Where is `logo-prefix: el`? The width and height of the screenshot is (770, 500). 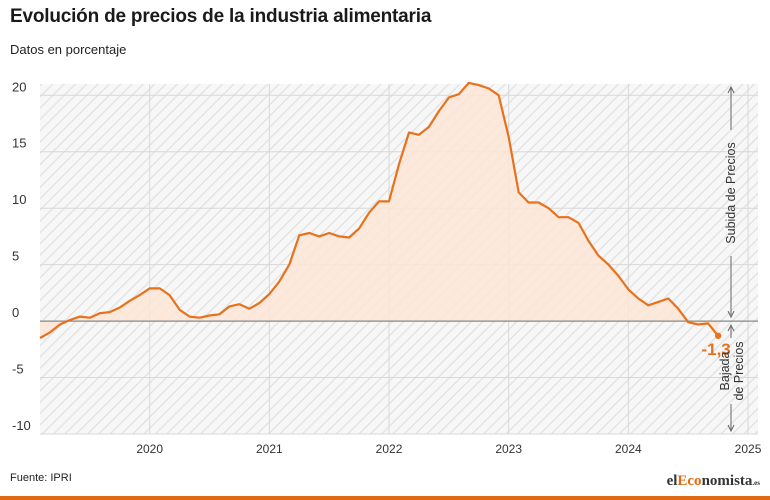
logo-prefix: el is located at coordinates (672, 481).